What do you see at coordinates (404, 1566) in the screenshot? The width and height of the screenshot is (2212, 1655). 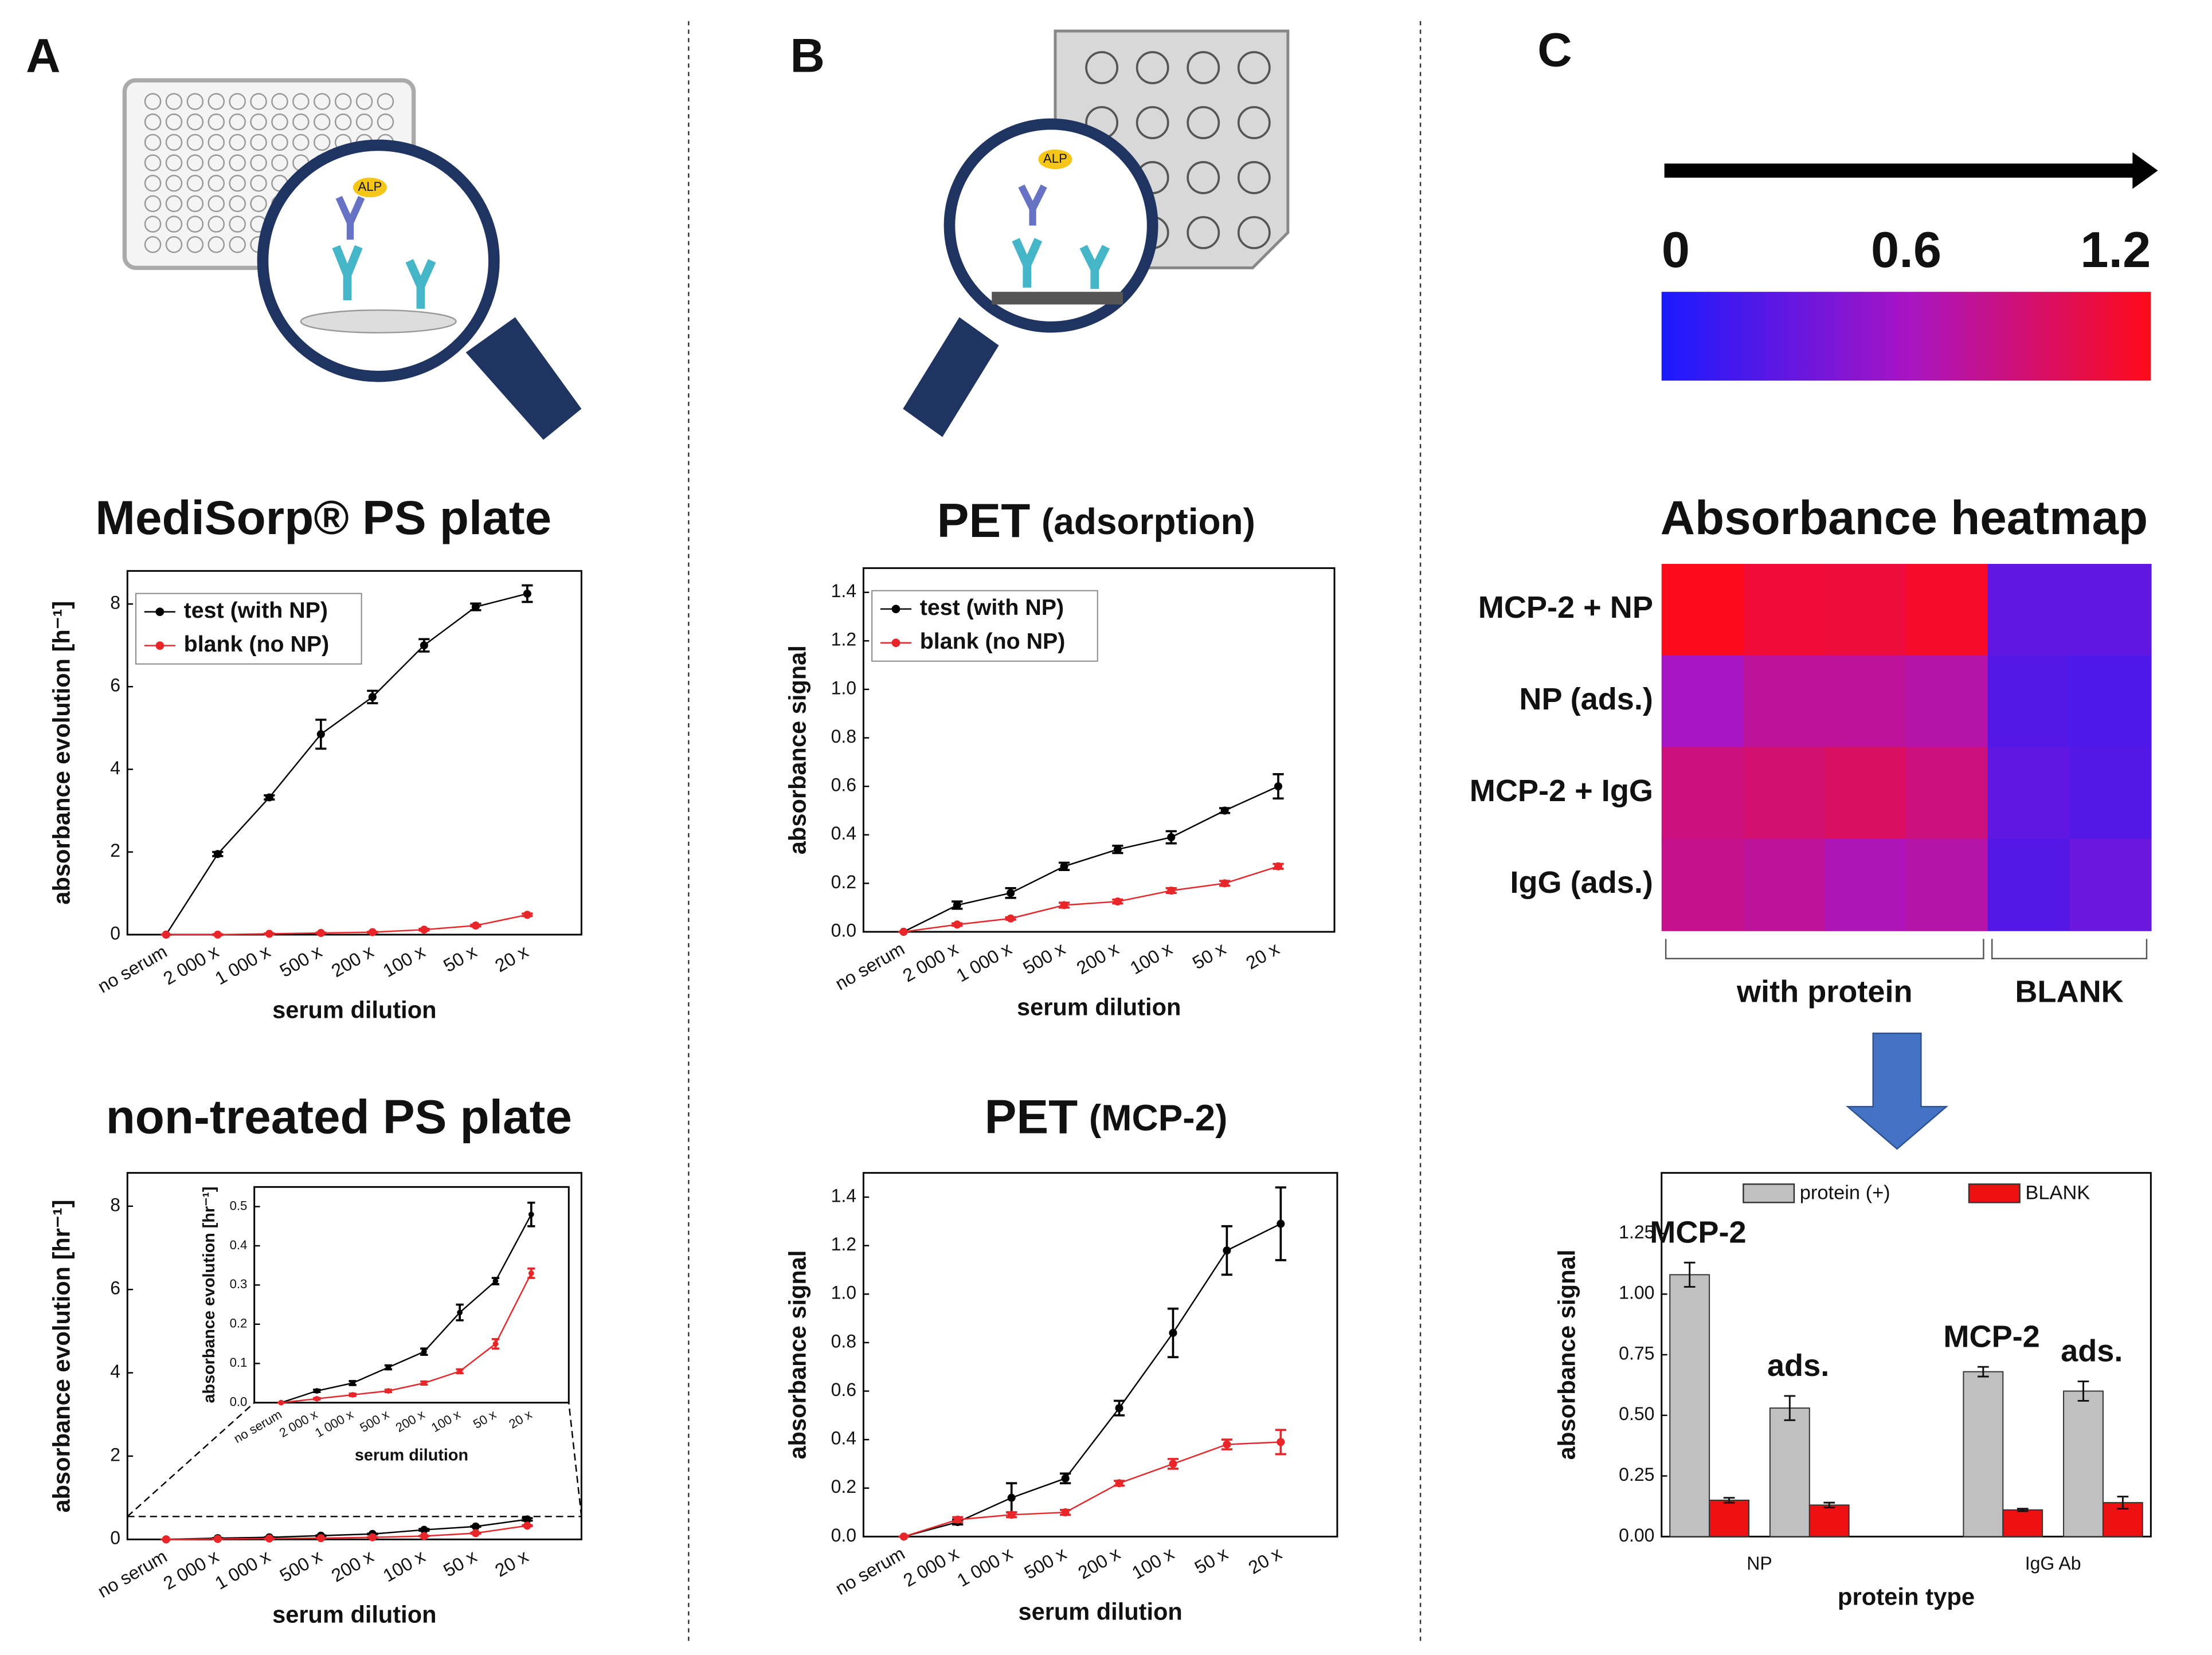 I see `x-tick-label: 100 x` at bounding box center [404, 1566].